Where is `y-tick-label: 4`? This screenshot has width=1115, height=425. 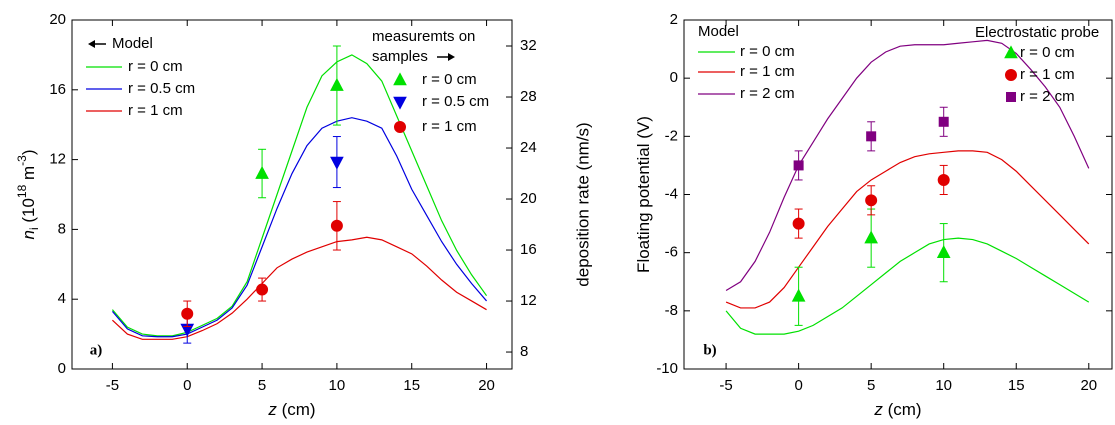 y-tick-label: 4 is located at coordinates (62, 298).